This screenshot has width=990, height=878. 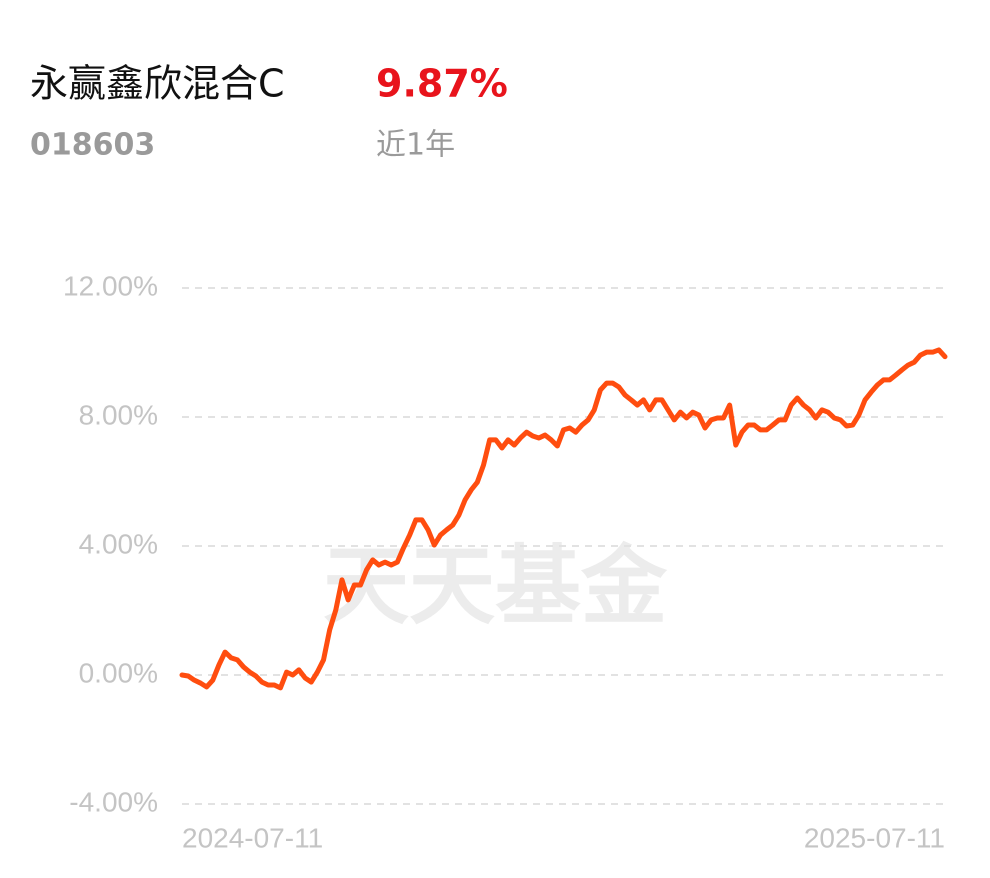 I want to click on fund-name: 永赢鑫欣混合C, so click(x=157, y=84).